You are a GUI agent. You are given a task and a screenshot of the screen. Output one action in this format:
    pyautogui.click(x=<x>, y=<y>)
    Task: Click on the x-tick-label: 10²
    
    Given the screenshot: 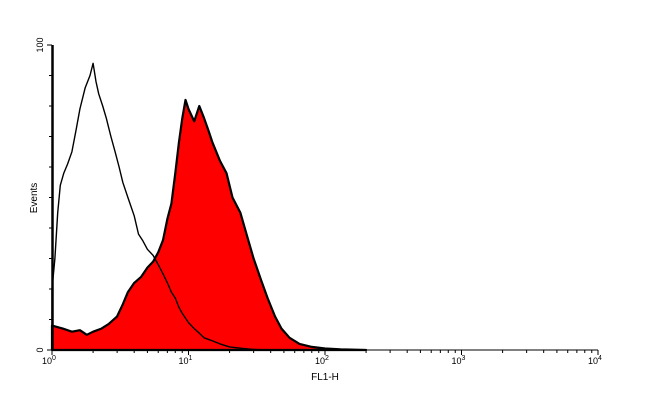 What is the action you would take?
    pyautogui.click(x=322, y=360)
    